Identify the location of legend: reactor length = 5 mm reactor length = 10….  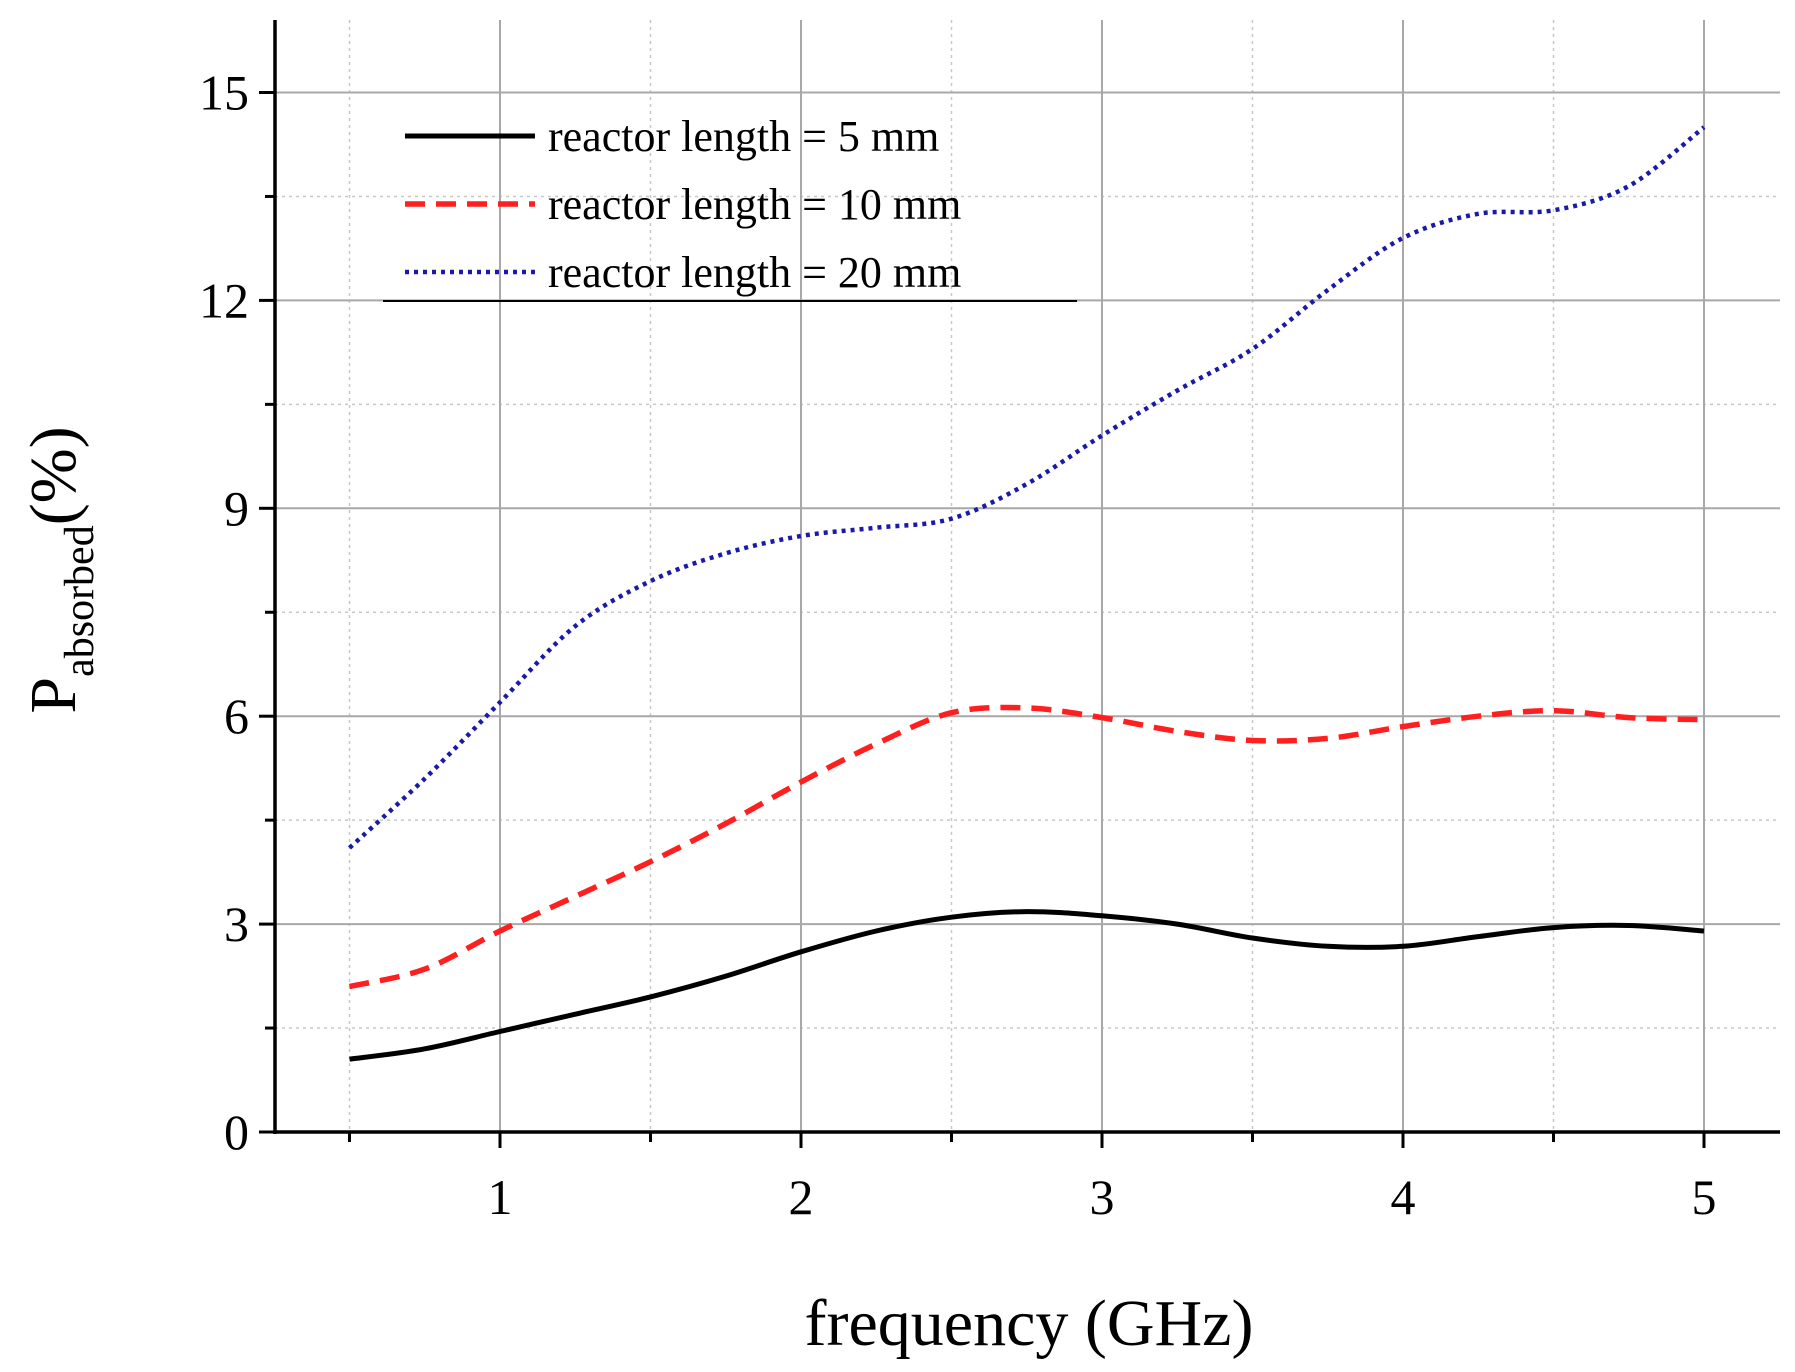
(730, 207).